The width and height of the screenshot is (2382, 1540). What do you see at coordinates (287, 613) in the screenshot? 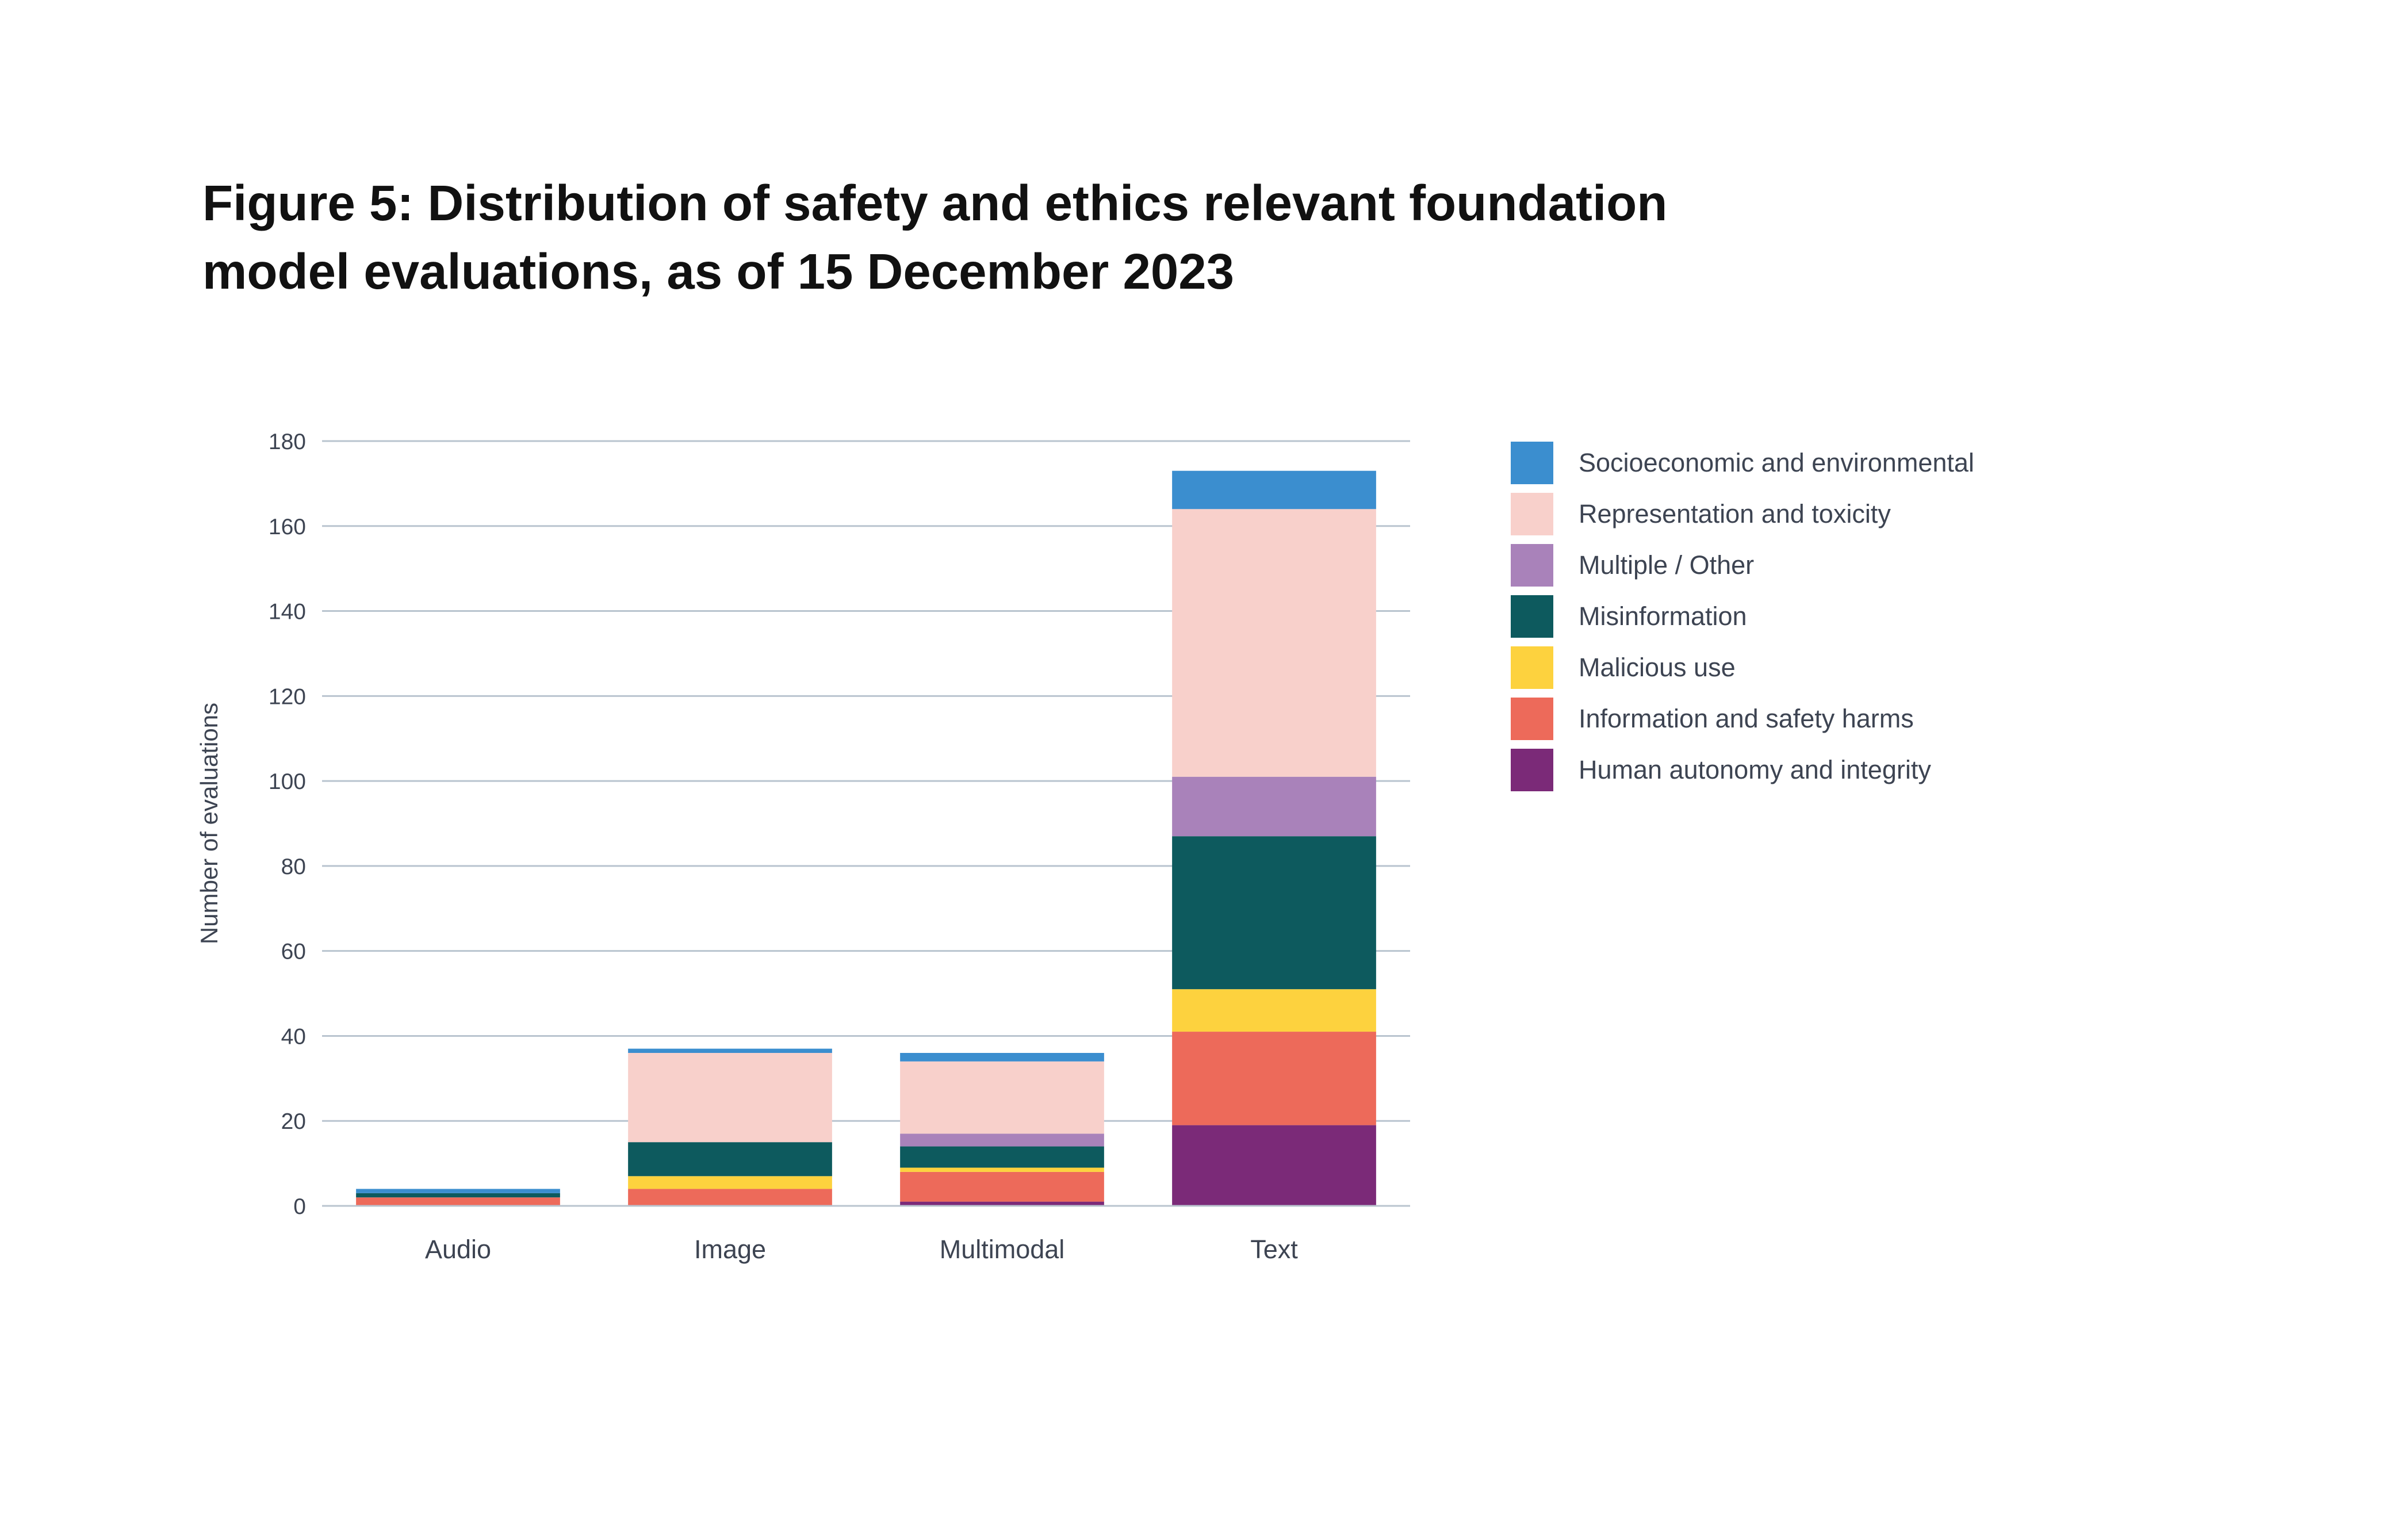
I see `y-tick-label-140: 140` at bounding box center [287, 613].